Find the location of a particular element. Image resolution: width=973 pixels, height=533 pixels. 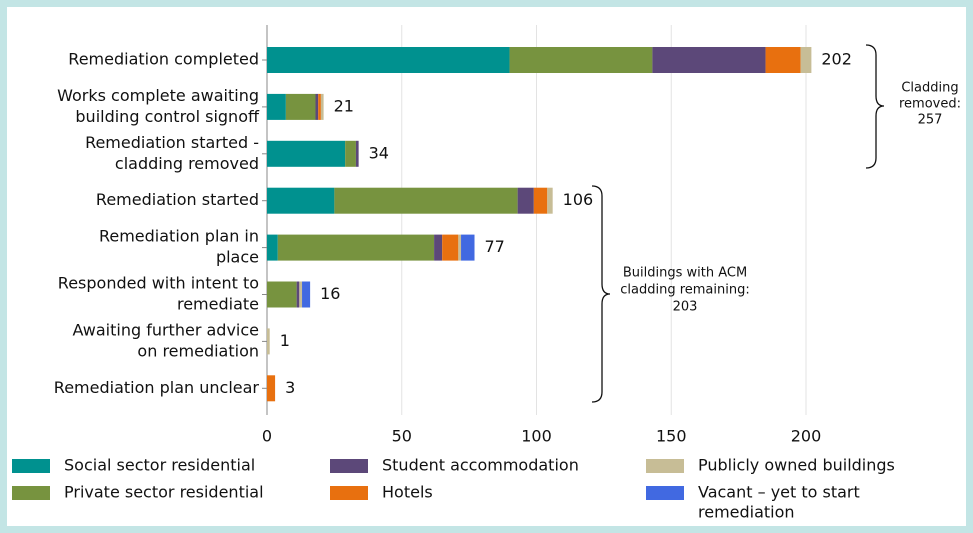

x-tick-label: 200 is located at coordinates (806, 436).